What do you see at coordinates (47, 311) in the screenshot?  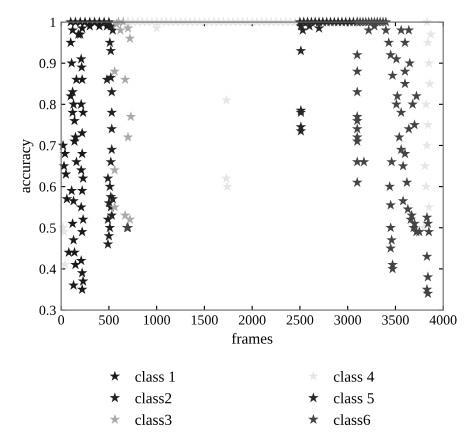 I see `y-tick-label: 0.3` at bounding box center [47, 311].